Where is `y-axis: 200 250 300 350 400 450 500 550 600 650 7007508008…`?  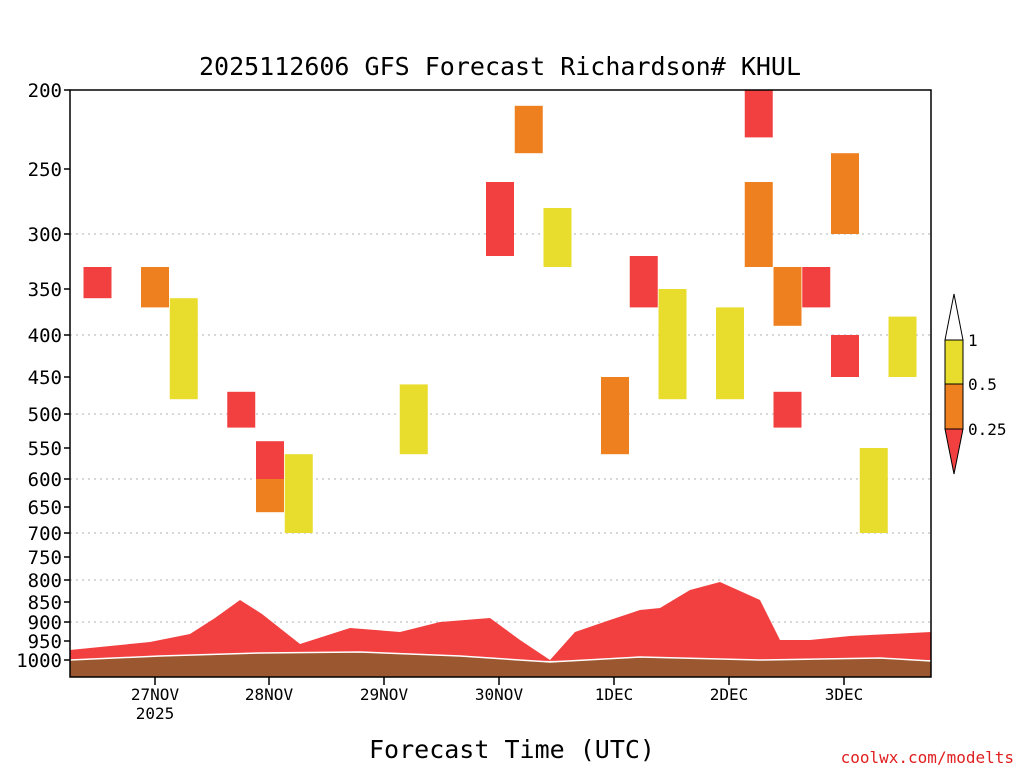 y-axis: 200 250 300 350 400 450 500 550 600 650 7007508008… is located at coordinates (43, 376).